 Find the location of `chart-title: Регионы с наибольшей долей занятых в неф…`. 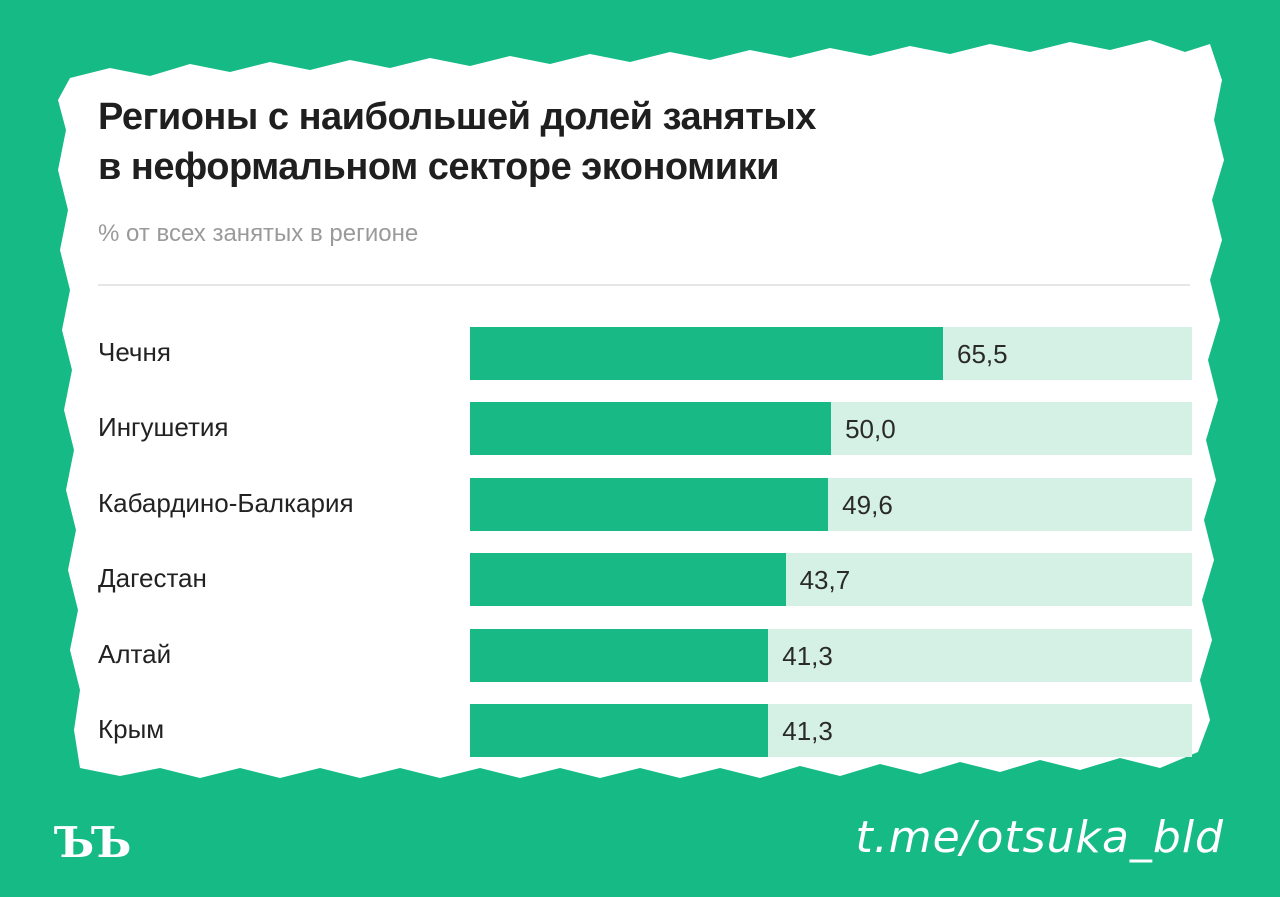

chart-title: Регионы с наибольшей долей занятых в неф… is located at coordinates (598, 142).